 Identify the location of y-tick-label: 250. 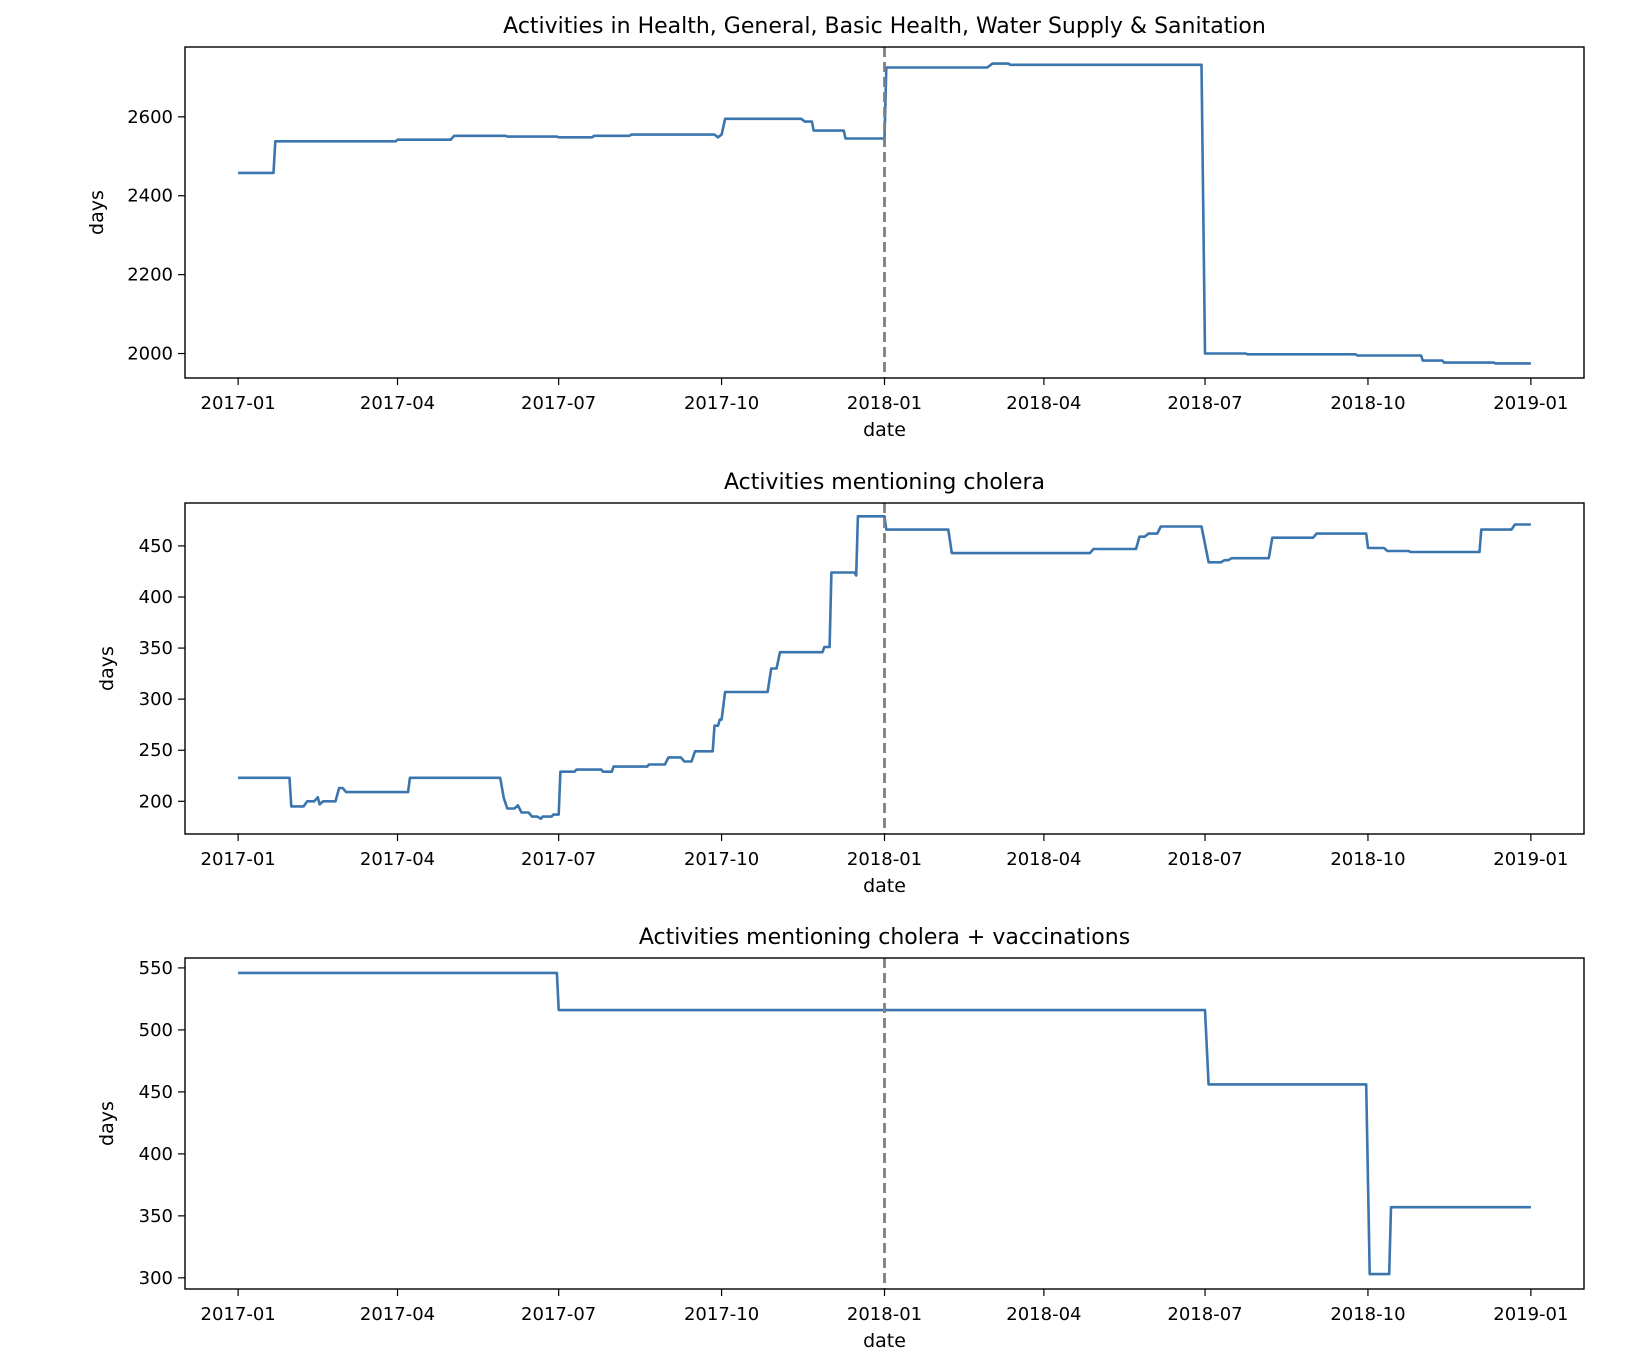
(156, 750).